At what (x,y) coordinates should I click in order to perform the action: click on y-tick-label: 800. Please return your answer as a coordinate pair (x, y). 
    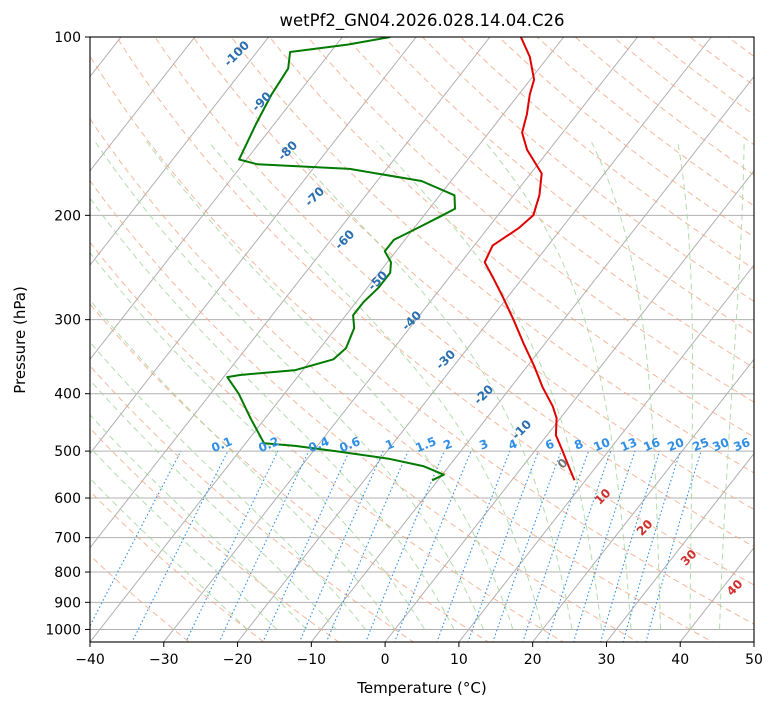
    Looking at the image, I should click on (67, 573).